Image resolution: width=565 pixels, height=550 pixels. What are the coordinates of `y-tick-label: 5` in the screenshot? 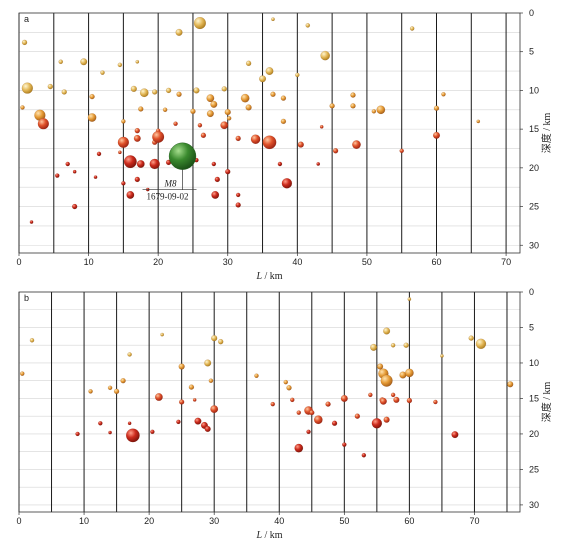 It's located at (531, 327).